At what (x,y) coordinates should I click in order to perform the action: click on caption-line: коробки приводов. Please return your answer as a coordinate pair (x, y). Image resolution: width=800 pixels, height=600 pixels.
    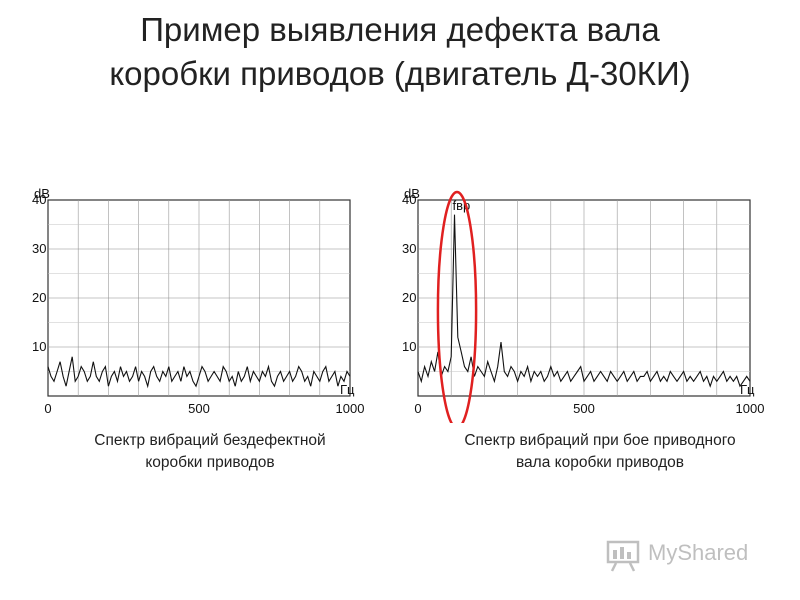
    Looking at the image, I should click on (210, 462).